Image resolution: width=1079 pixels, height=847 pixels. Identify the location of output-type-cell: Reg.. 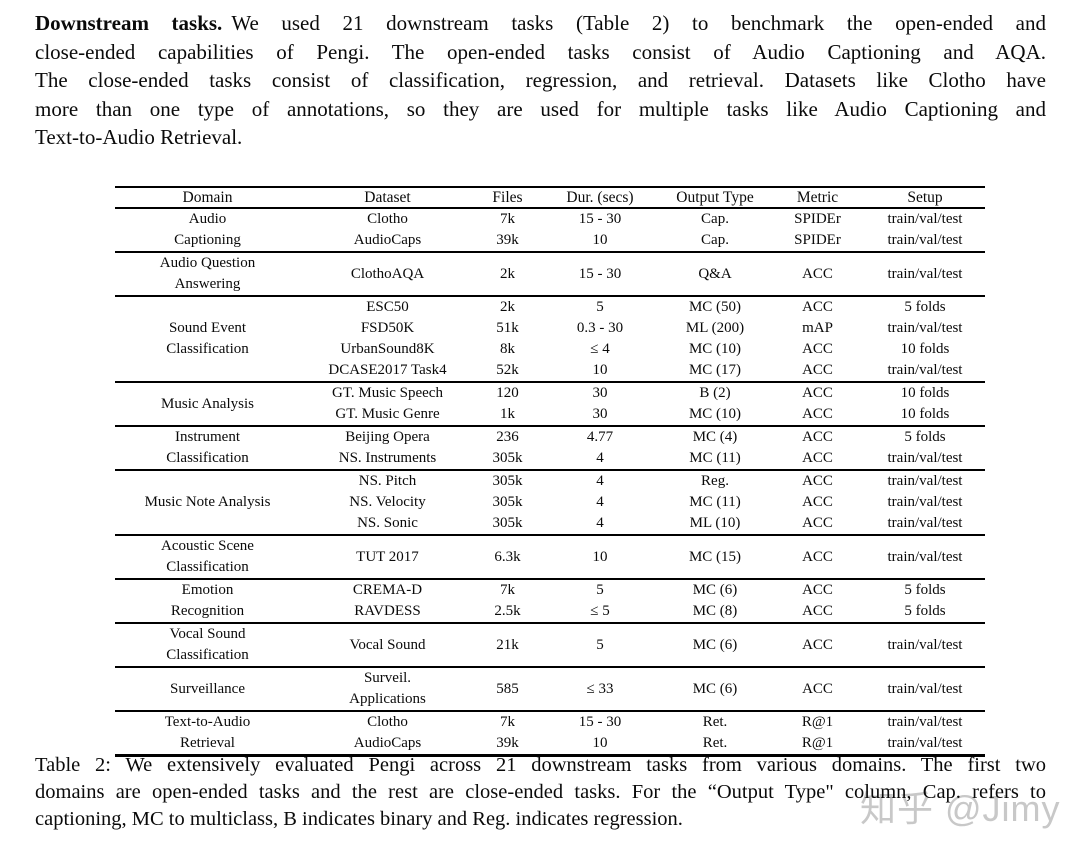
(715, 480).